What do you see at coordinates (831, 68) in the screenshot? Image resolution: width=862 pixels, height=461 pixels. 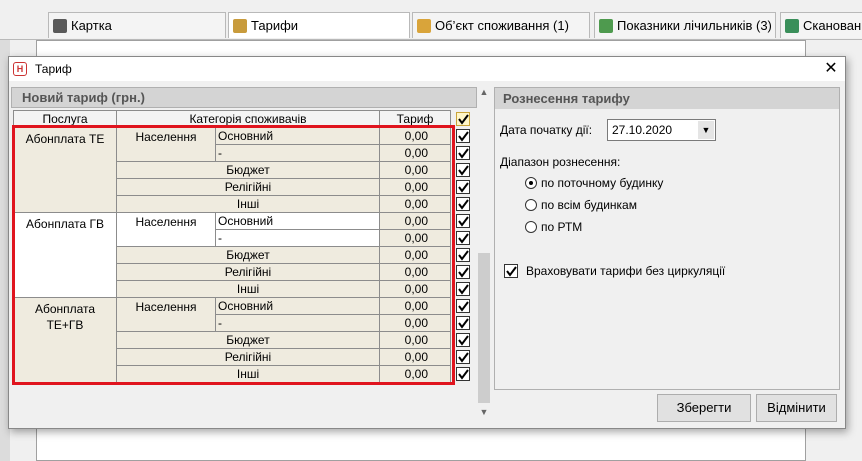 I see `close-button: ✕` at bounding box center [831, 68].